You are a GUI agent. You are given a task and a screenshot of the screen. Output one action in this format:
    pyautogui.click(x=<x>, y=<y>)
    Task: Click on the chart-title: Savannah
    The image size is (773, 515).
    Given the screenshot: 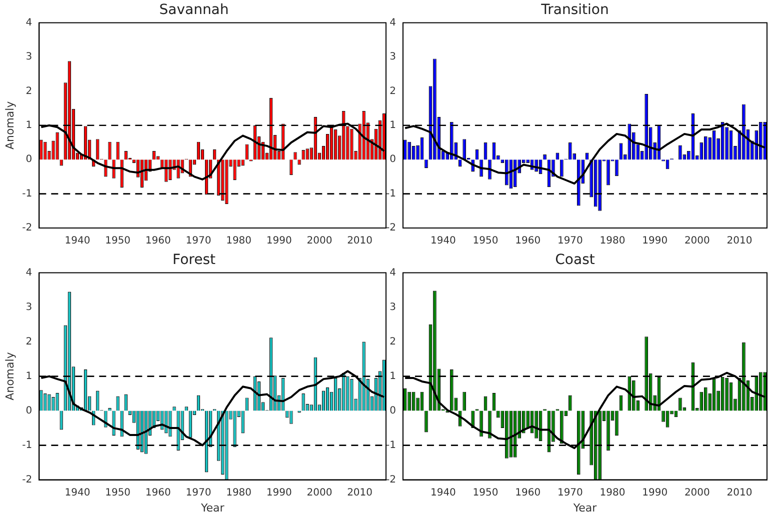 What is the action you would take?
    pyautogui.click(x=194, y=10)
    